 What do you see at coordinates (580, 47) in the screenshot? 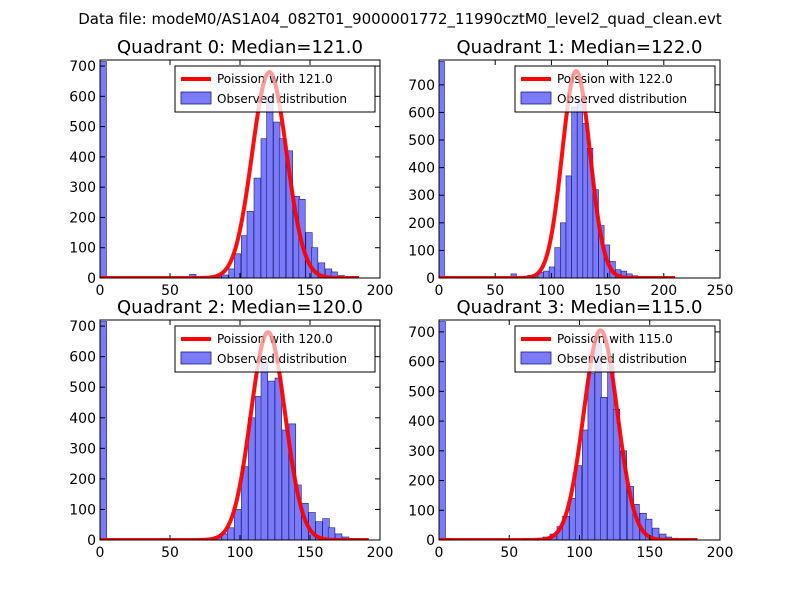
I see `subplot-title: Quadrant 1: Median=122.0` at bounding box center [580, 47].